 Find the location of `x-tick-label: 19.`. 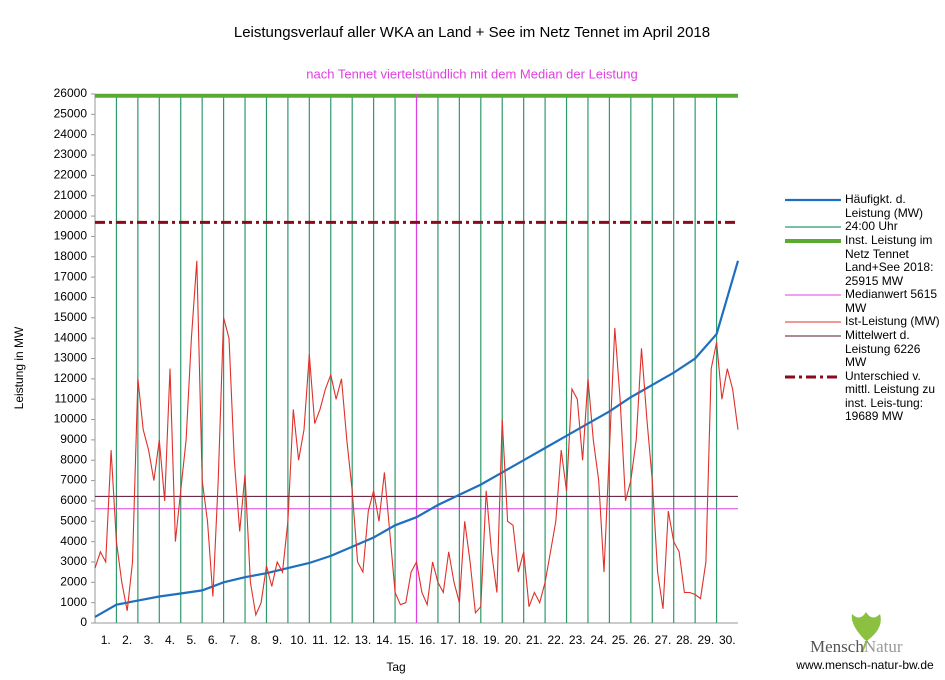

x-tick-label: 19. is located at coordinates (491, 640).